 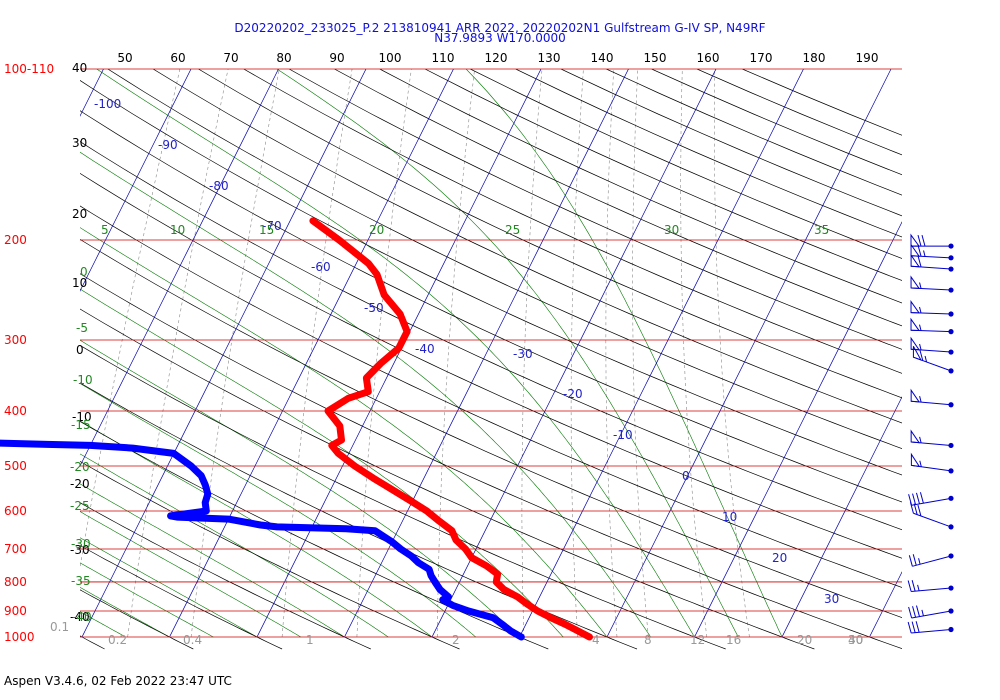 What do you see at coordinates (80, 550) in the screenshot?
I see `left-axis-tick-label: -30` at bounding box center [80, 550].